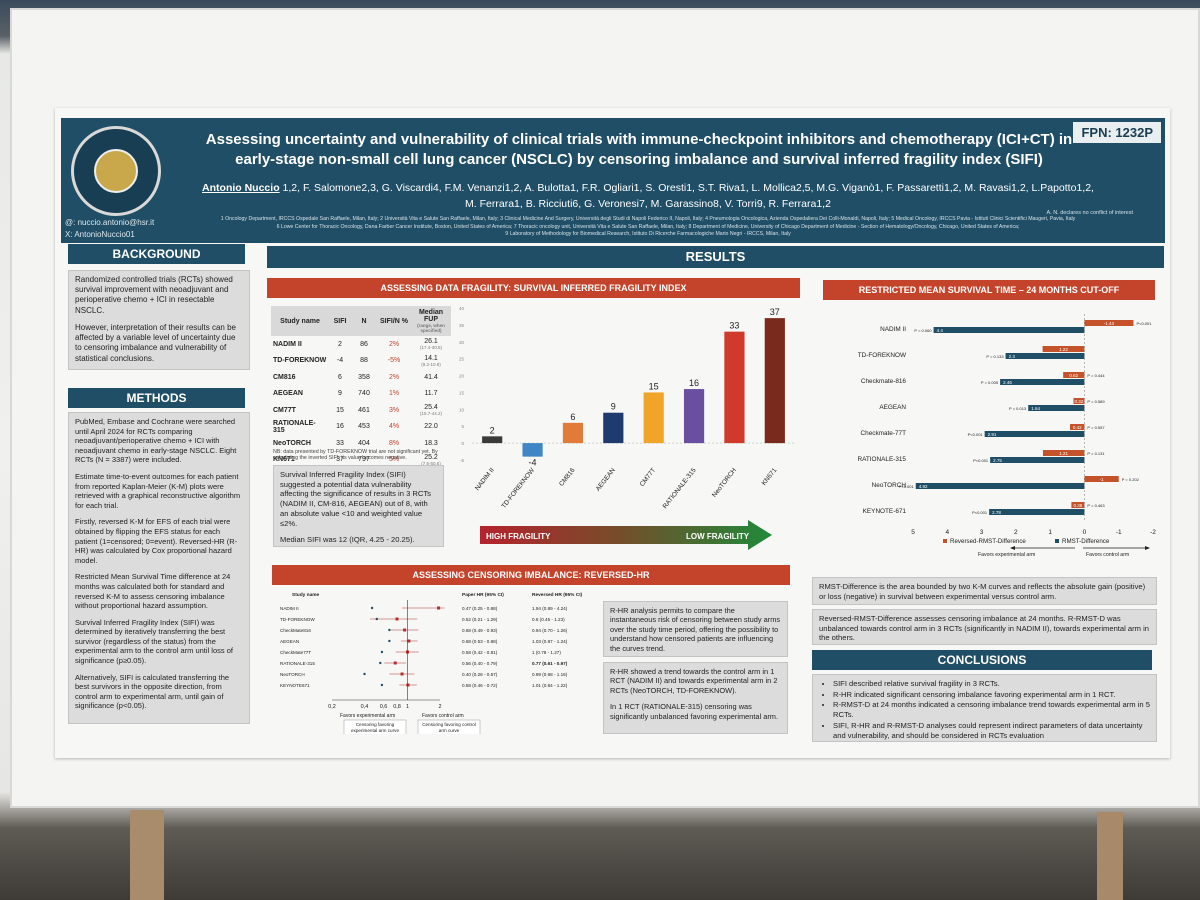  What do you see at coordinates (340, 361) in the screenshot?
I see `row-sifi: -4` at bounding box center [340, 361].